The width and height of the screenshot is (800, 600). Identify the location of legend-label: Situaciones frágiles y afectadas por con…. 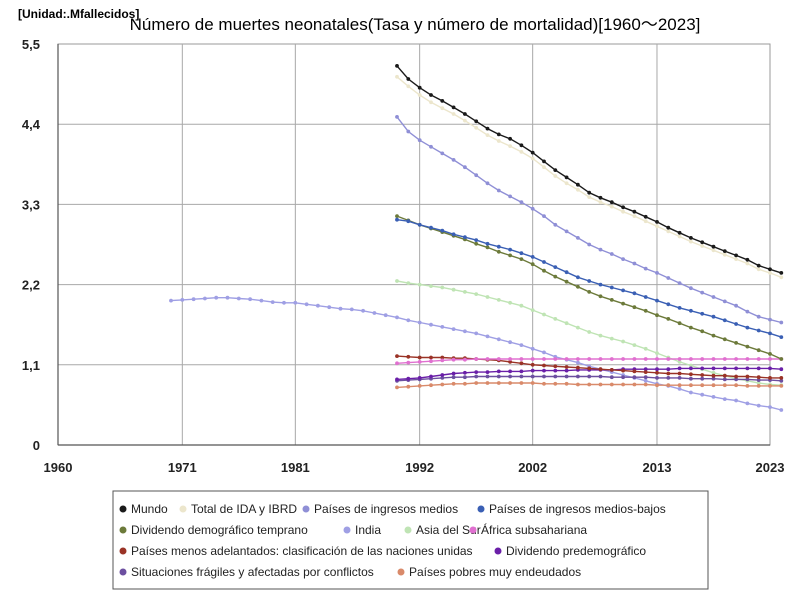
(252, 572).